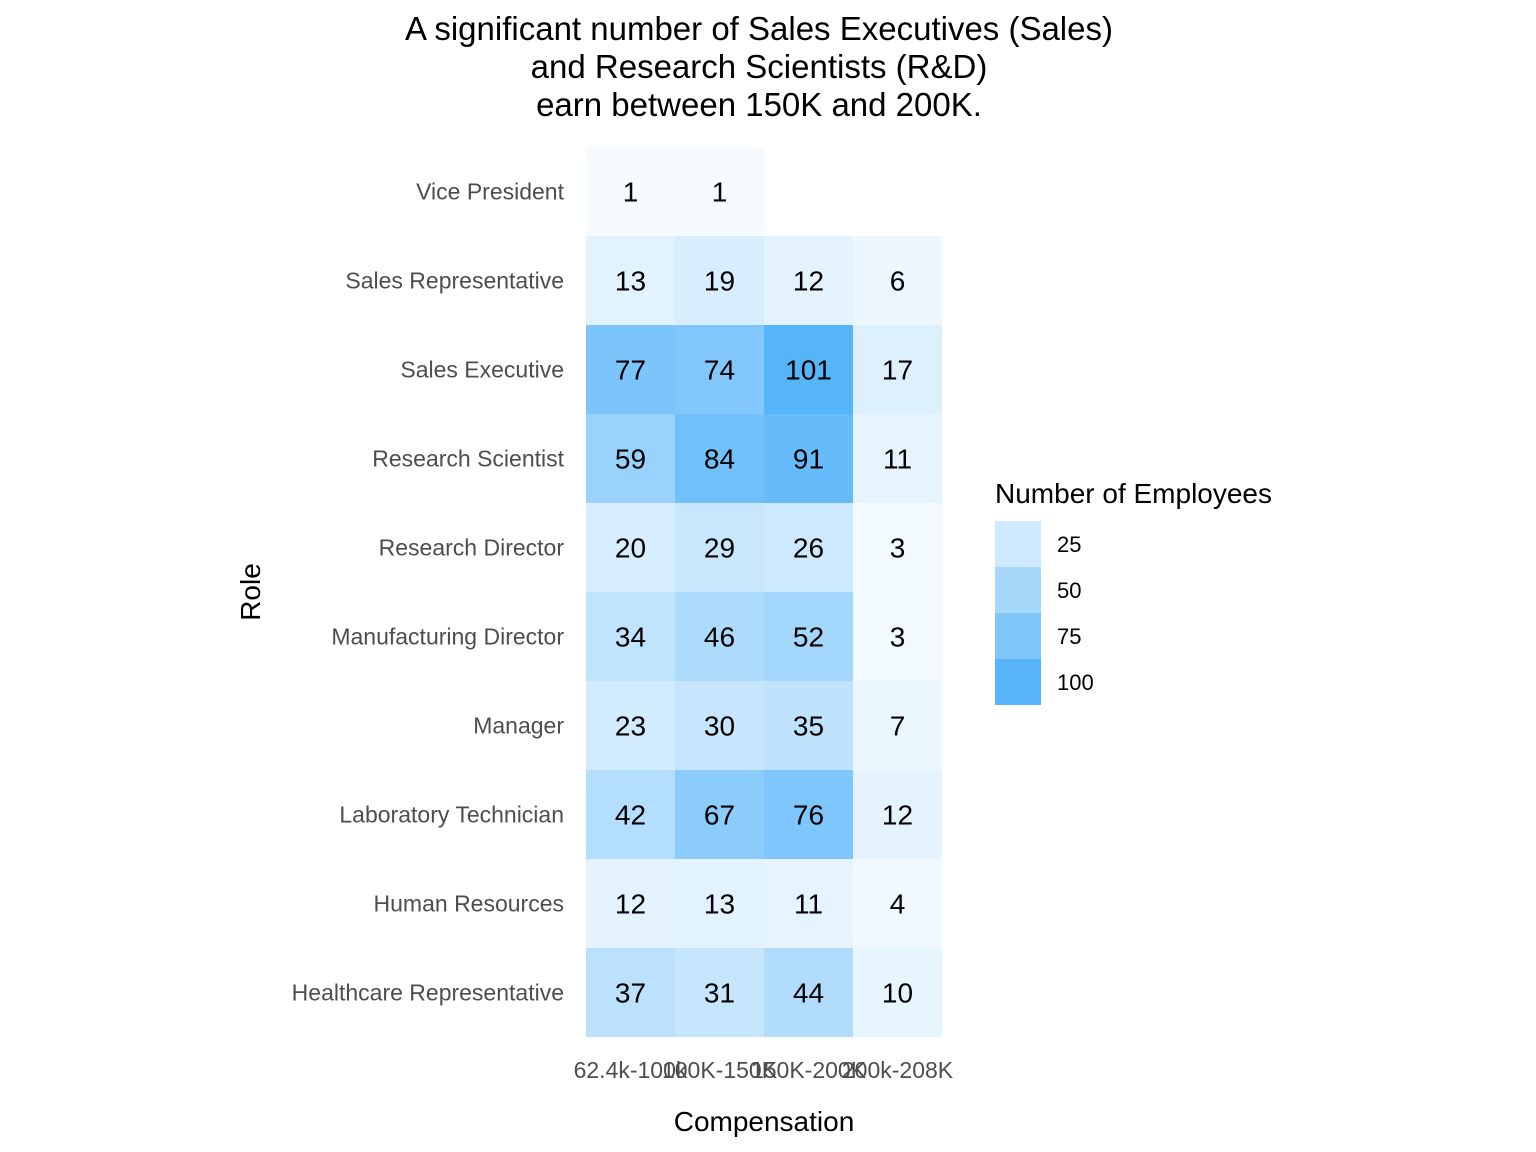 This screenshot has width=1536, height=1152. What do you see at coordinates (428, 993) in the screenshot?
I see `y-tick-label: Healthcare Representative` at bounding box center [428, 993].